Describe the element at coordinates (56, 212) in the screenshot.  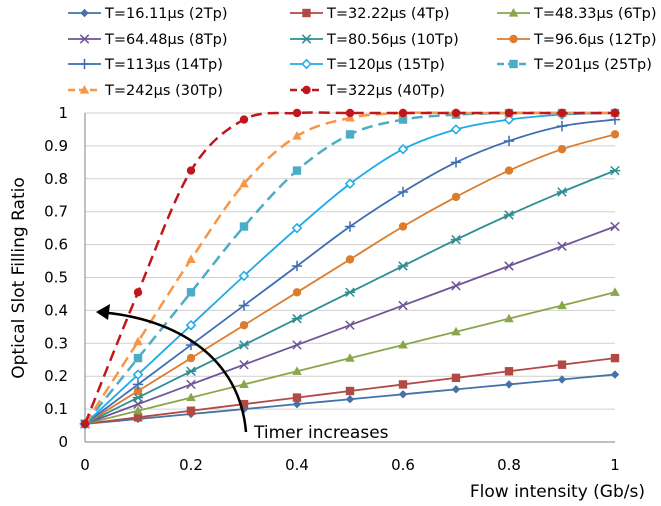
I see `y-tick-label: 0.7` at that location.